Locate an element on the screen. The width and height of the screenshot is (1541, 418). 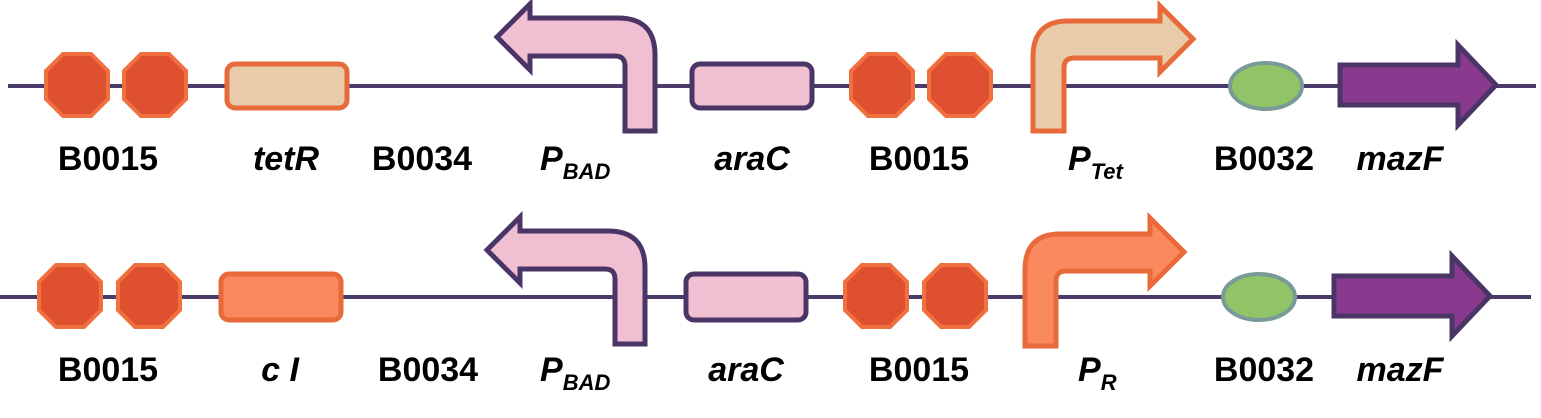
promoter-label-subscript: R is located at coordinates (1109, 382).